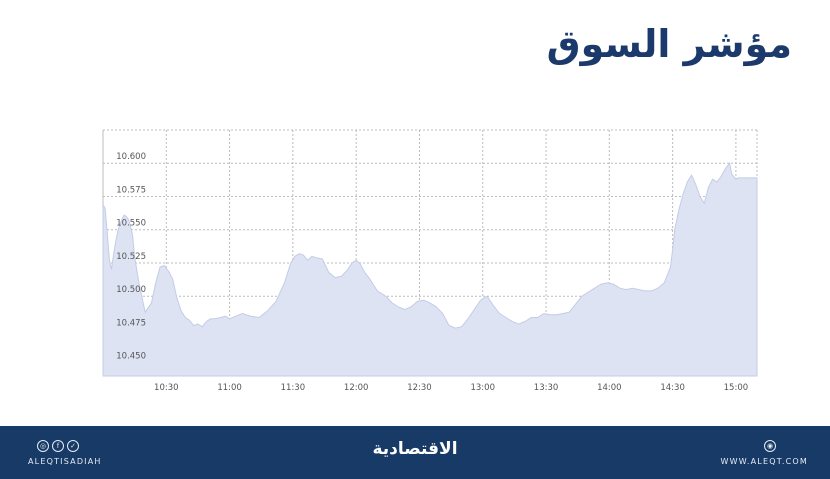 This screenshot has height=479, width=830. I want to click on x-tick-label: 14:30, so click(672, 388).